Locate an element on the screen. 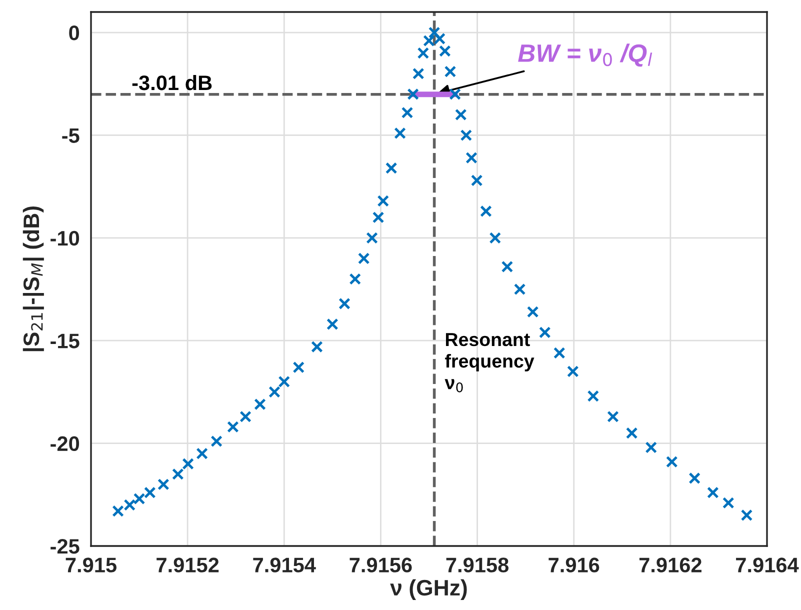 The image size is (801, 610). y-tick-label: -25 is located at coordinates (65, 546).